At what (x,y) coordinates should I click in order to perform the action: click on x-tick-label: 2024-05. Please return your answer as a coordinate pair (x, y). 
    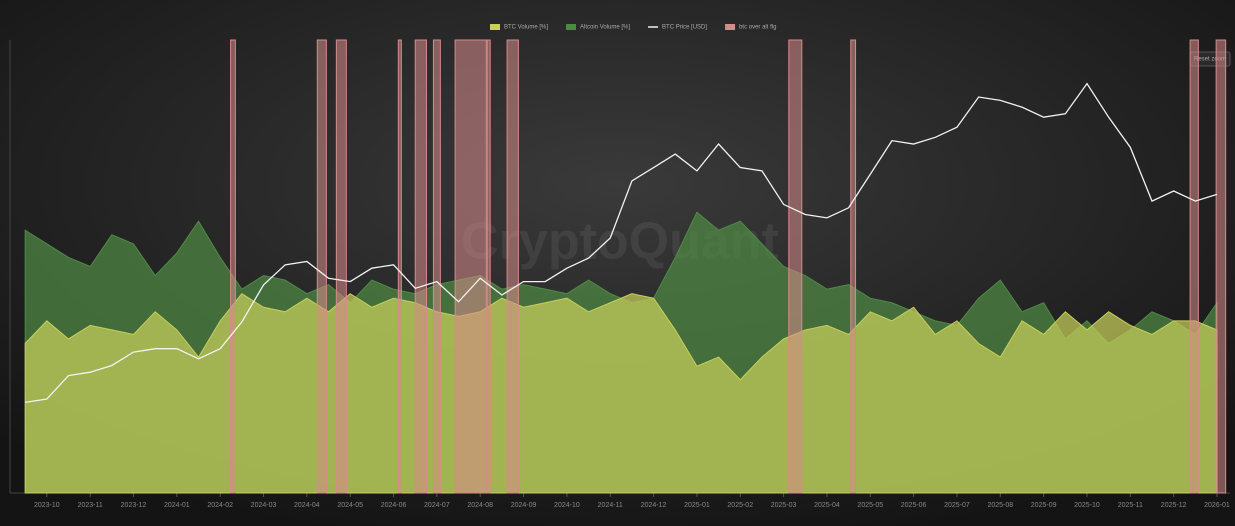
    Looking at the image, I should click on (350, 505).